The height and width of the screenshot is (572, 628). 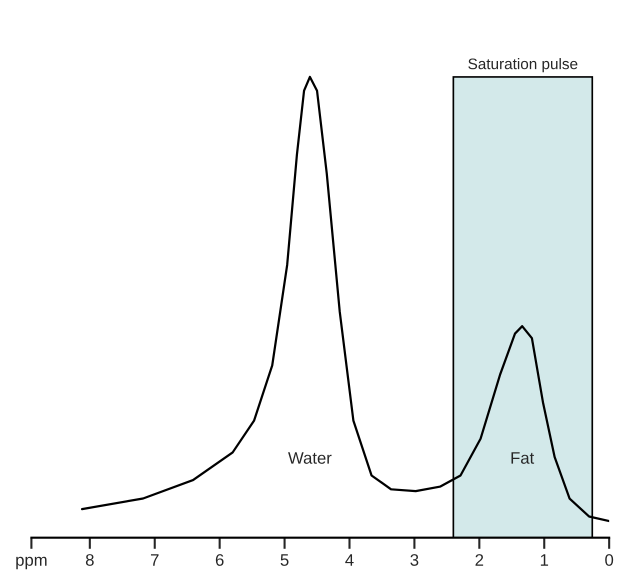 I want to click on x-tick-label: 6, so click(x=220, y=560).